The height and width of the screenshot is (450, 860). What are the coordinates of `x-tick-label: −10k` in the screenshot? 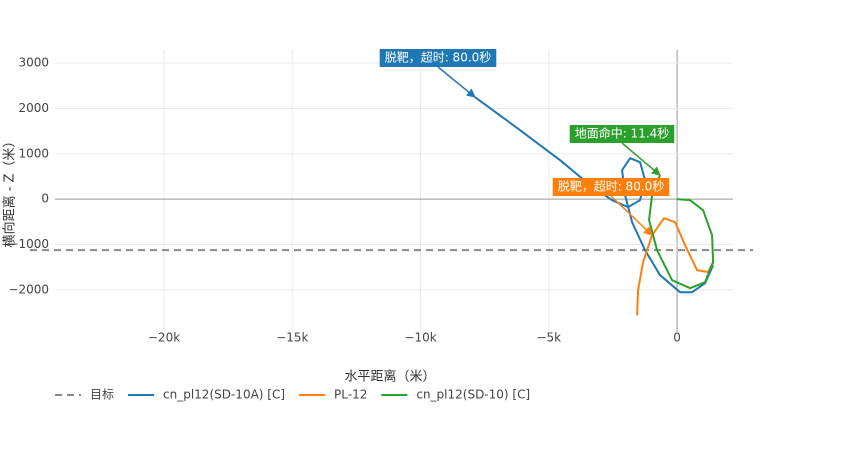 It's located at (420, 338).